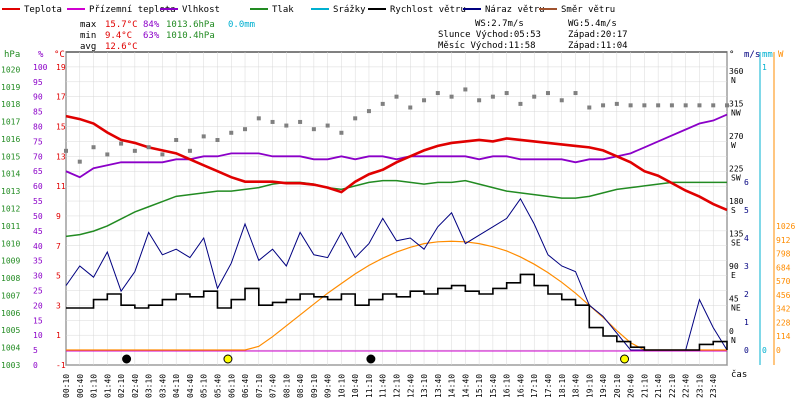 The image size is (800, 400). What do you see at coordinates (38, 186) in the screenshot?
I see `pct-tick-label: 60` at bounding box center [38, 186].